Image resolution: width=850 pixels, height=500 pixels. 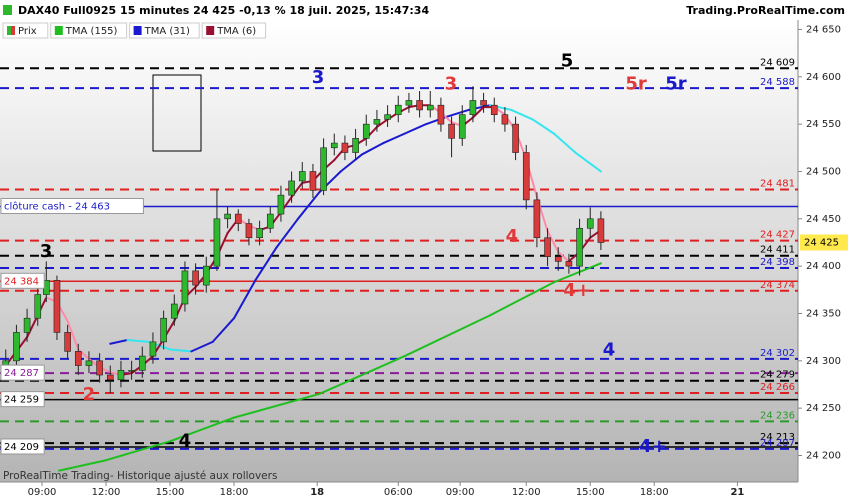 I want to click on y-tick-label: 24 350, so click(x=823, y=313).